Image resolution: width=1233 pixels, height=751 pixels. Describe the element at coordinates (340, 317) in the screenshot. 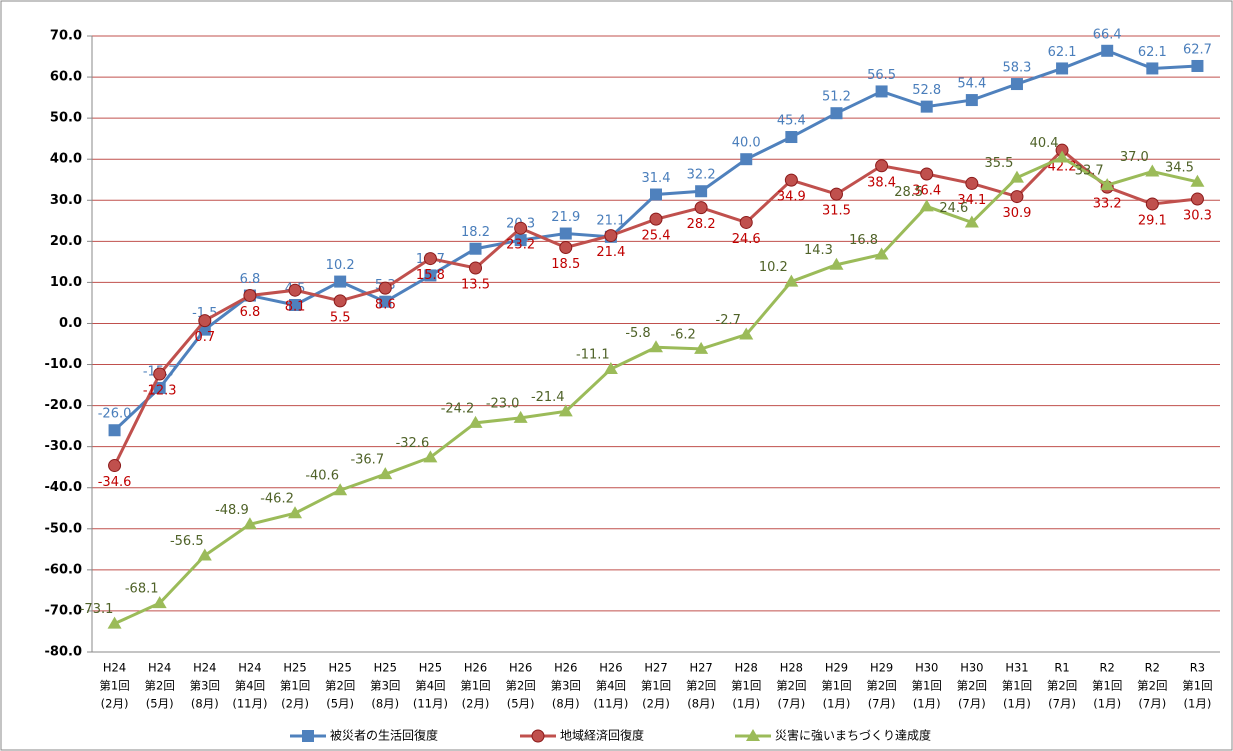

I see `data-label: 5.5` at that location.